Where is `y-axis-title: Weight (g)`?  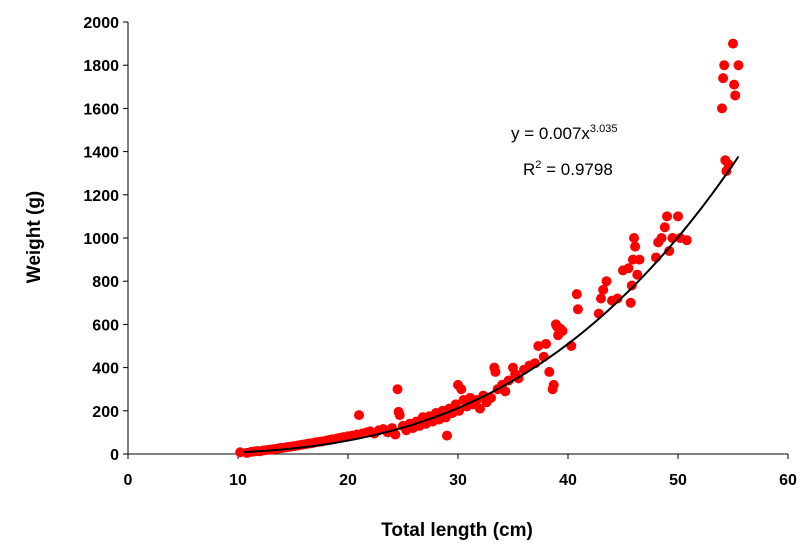
y-axis-title: Weight (g) is located at coordinates (34, 237).